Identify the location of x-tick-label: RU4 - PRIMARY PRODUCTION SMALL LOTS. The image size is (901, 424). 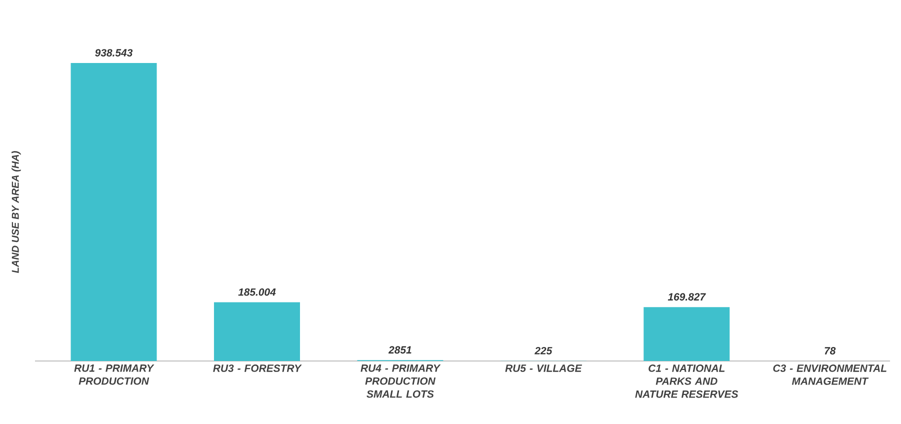
(400, 381).